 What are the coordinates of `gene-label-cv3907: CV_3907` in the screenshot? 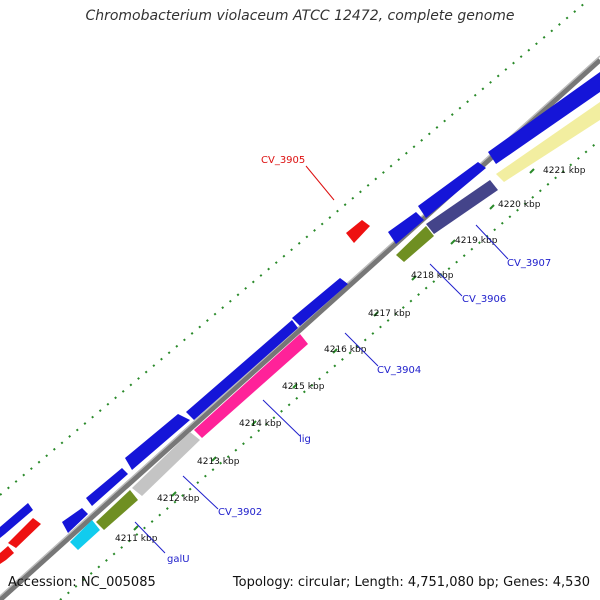 It's located at (529, 263).